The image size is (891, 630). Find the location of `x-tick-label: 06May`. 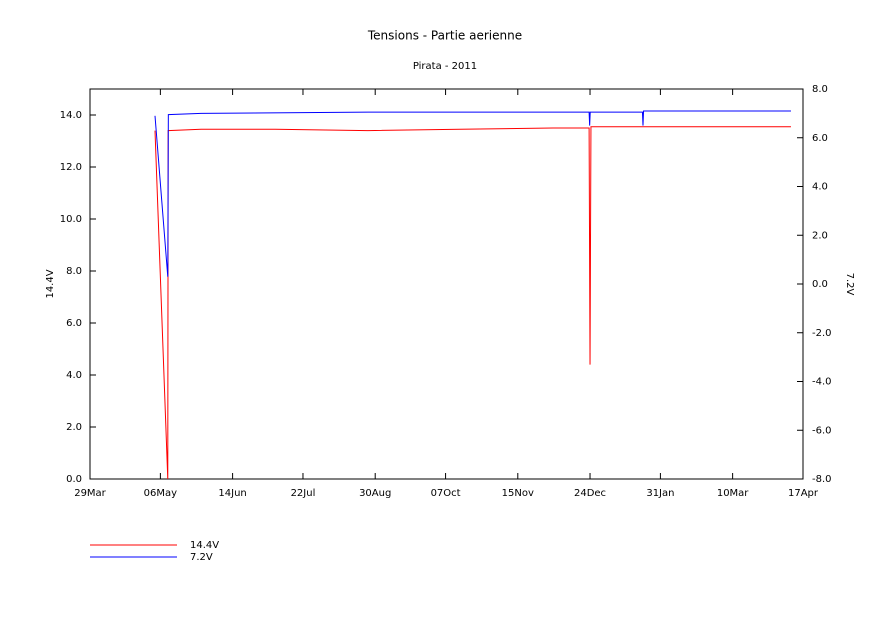

x-tick-label: 06May is located at coordinates (160, 493).